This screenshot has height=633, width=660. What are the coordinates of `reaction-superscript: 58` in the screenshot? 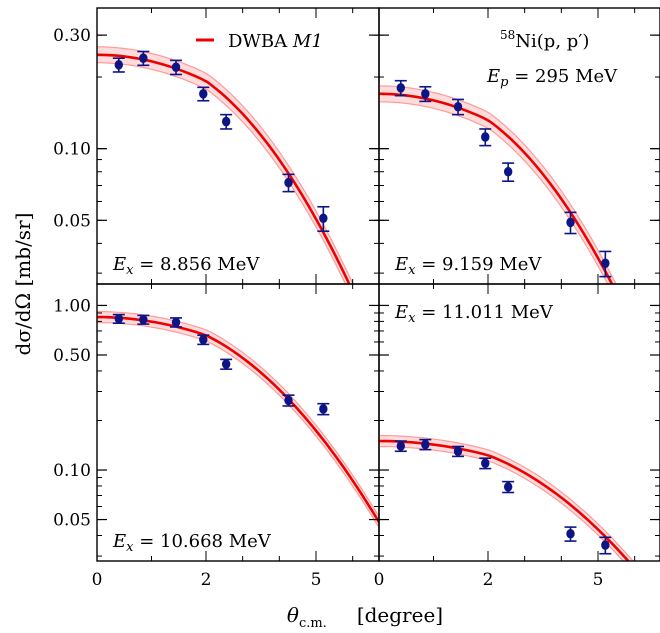 It's located at (507, 35).